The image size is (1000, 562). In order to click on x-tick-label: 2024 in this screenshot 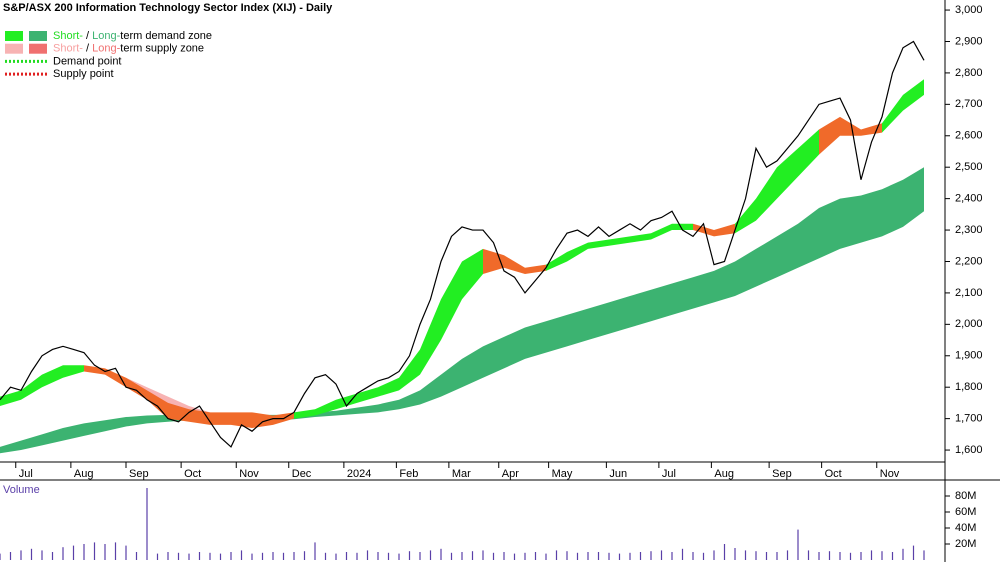, I will do `click(359, 474)`.